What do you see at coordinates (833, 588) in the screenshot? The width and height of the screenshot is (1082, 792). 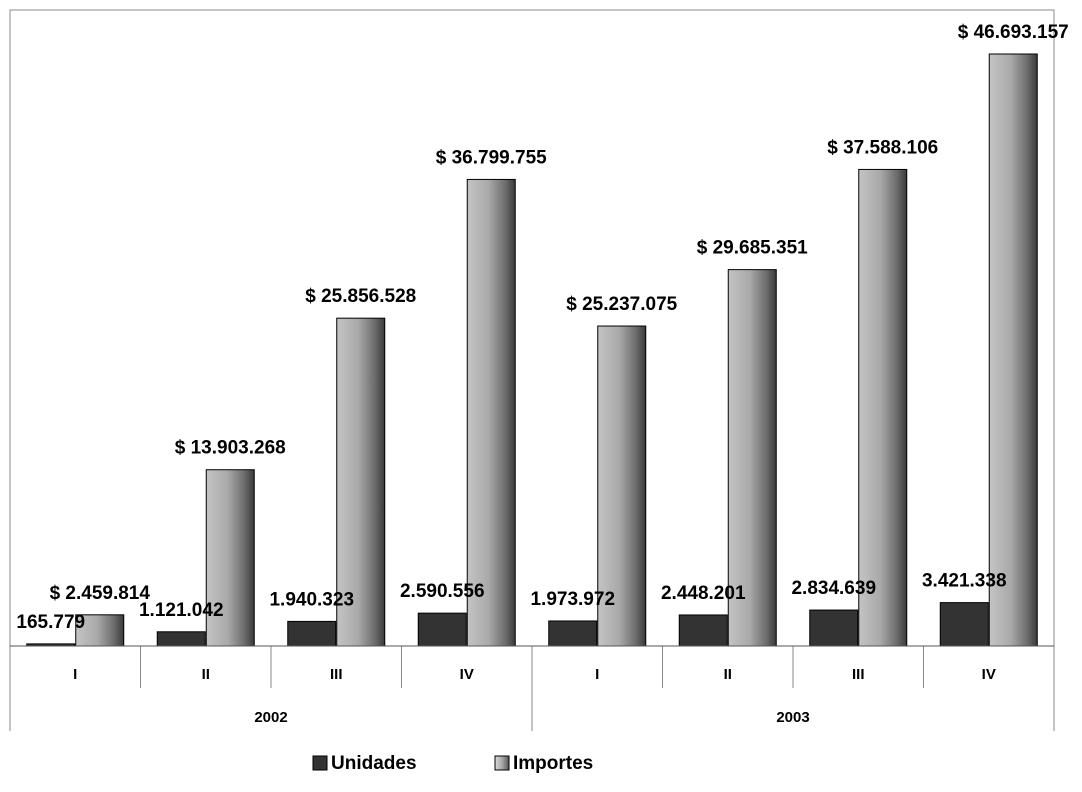 I see `data-label-unidades: 2.834.639` at bounding box center [833, 588].